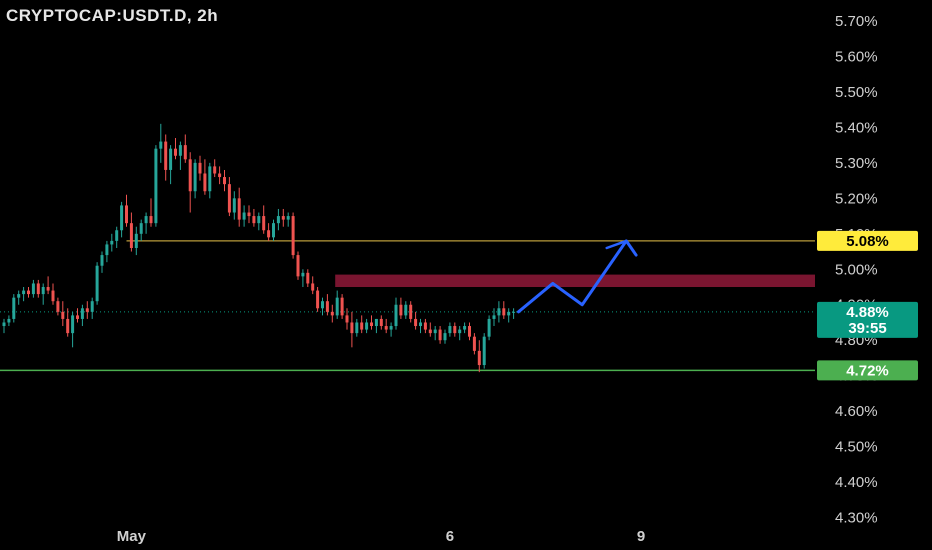  What do you see at coordinates (856, 447) in the screenshot?
I see `y-tick-label: 4.50%` at bounding box center [856, 447].